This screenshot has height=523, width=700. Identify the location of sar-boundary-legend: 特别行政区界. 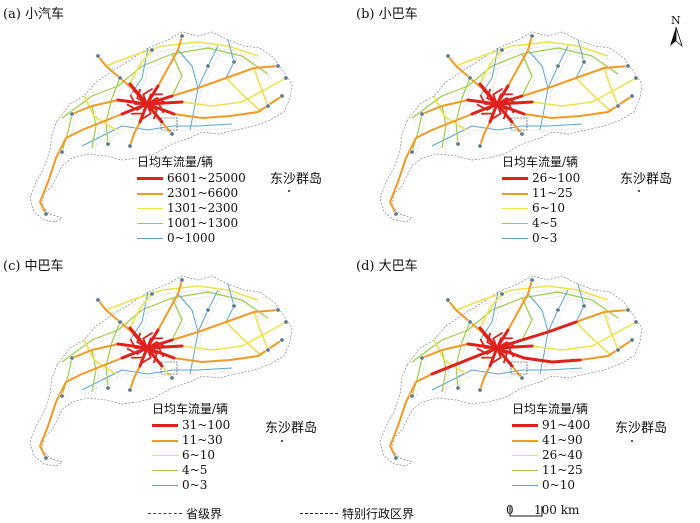
(357, 513).